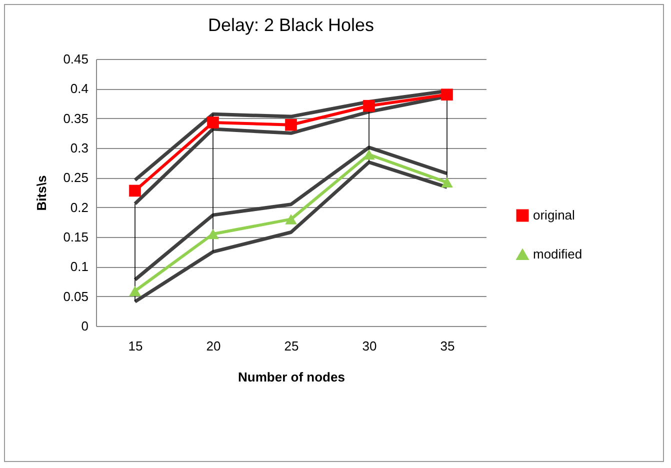 The width and height of the screenshot is (671, 468). I want to click on y-tick-label: 0.3, so click(79, 148).